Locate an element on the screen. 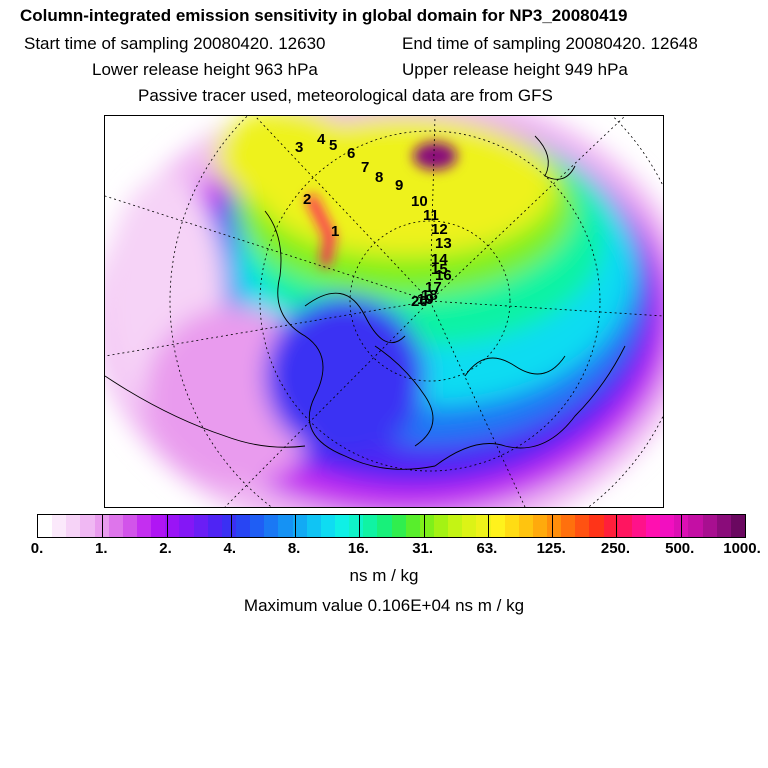 This screenshot has width=768, height=768. trajectory-label: 13 is located at coordinates (443, 243).